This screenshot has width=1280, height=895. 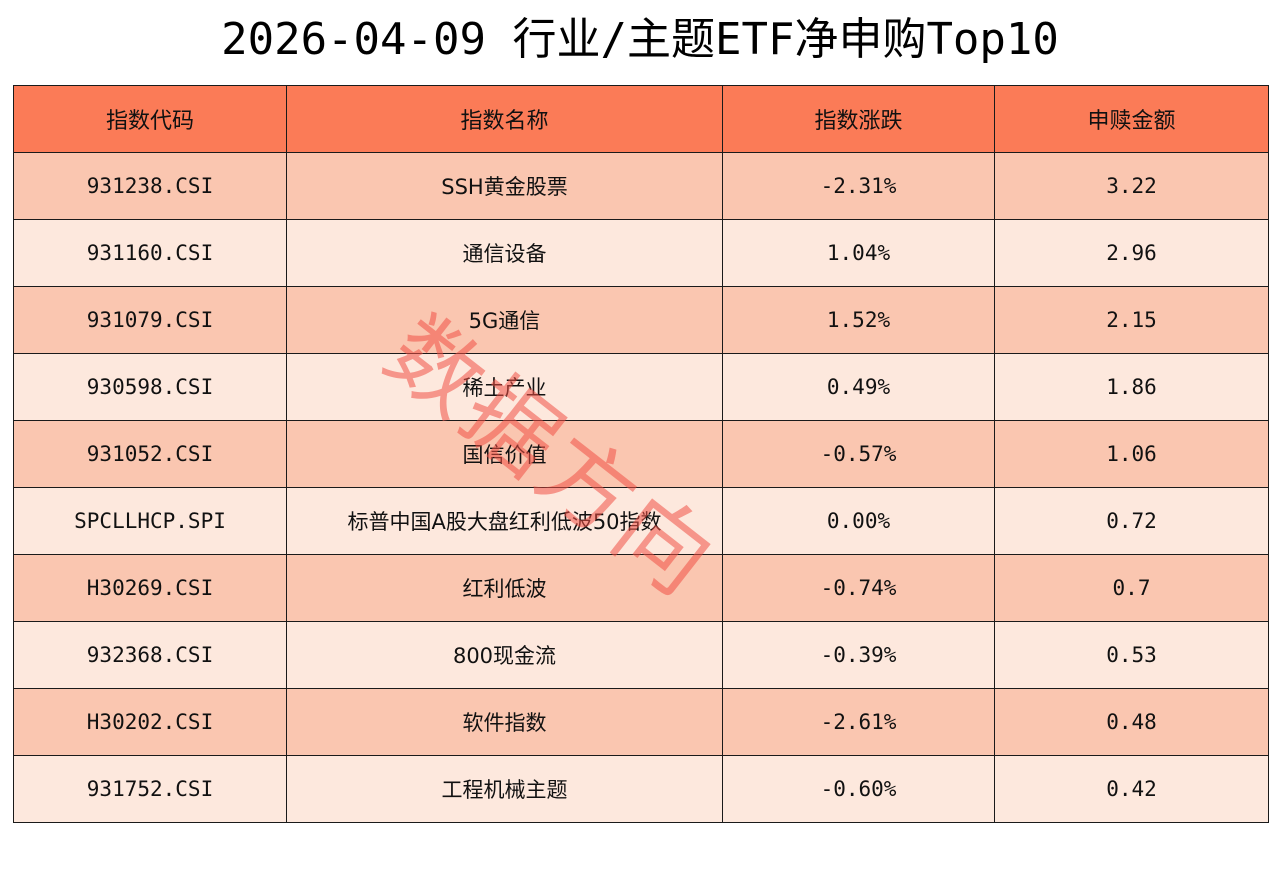 I want to click on table-row: 932368.CSI 800现金流 -0.39% 0.53, so click(x=641, y=655).